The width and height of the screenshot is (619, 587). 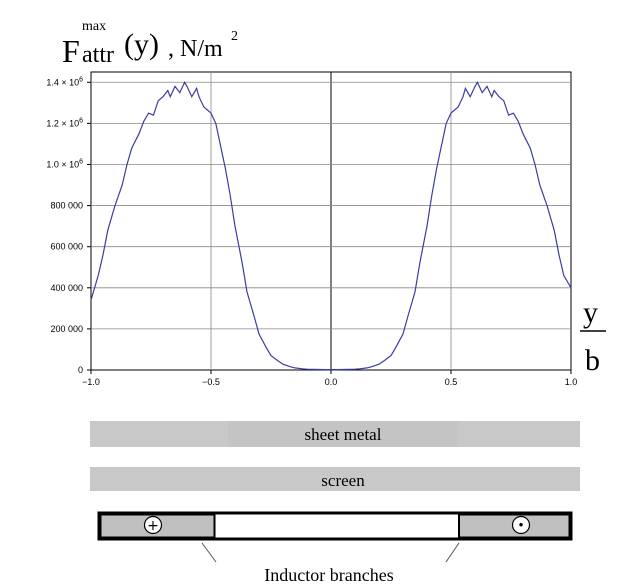 I want to click on y-tick-label: 0, so click(x=80, y=370).